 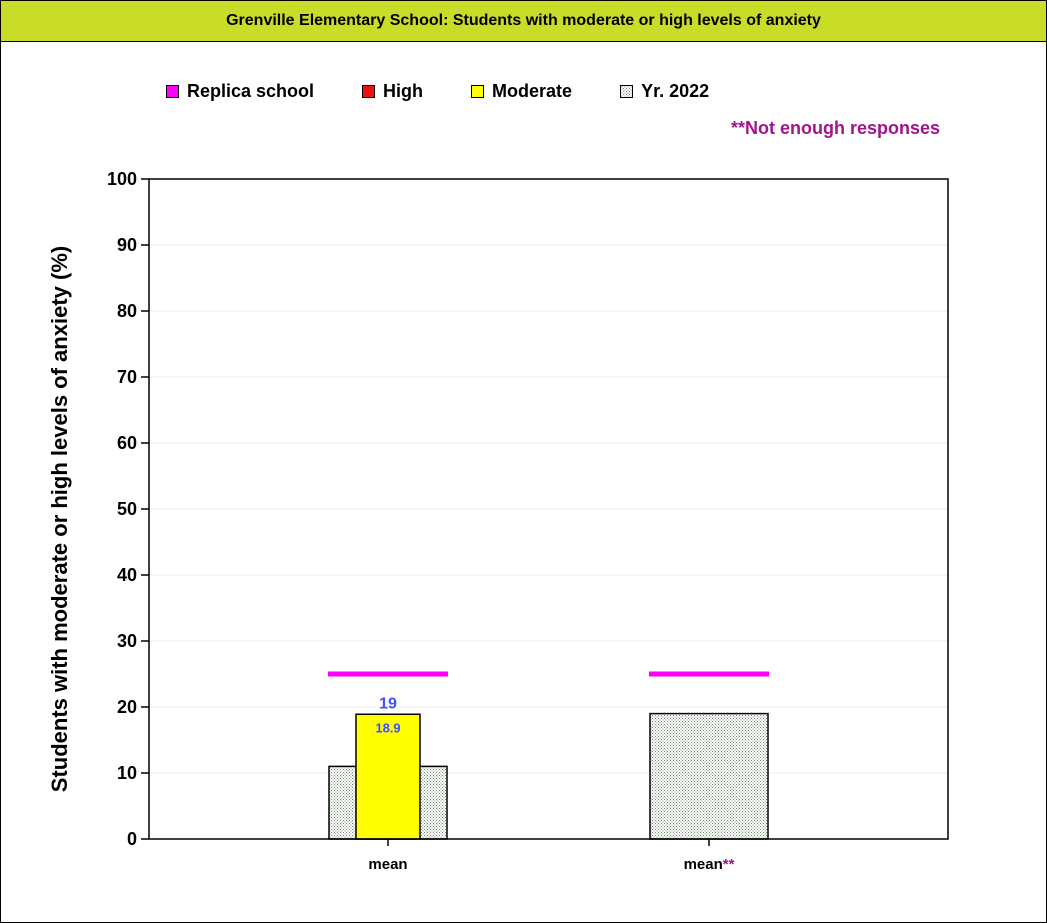 I want to click on legend-label-yr-2022: Yr. 2022, so click(x=675, y=90).